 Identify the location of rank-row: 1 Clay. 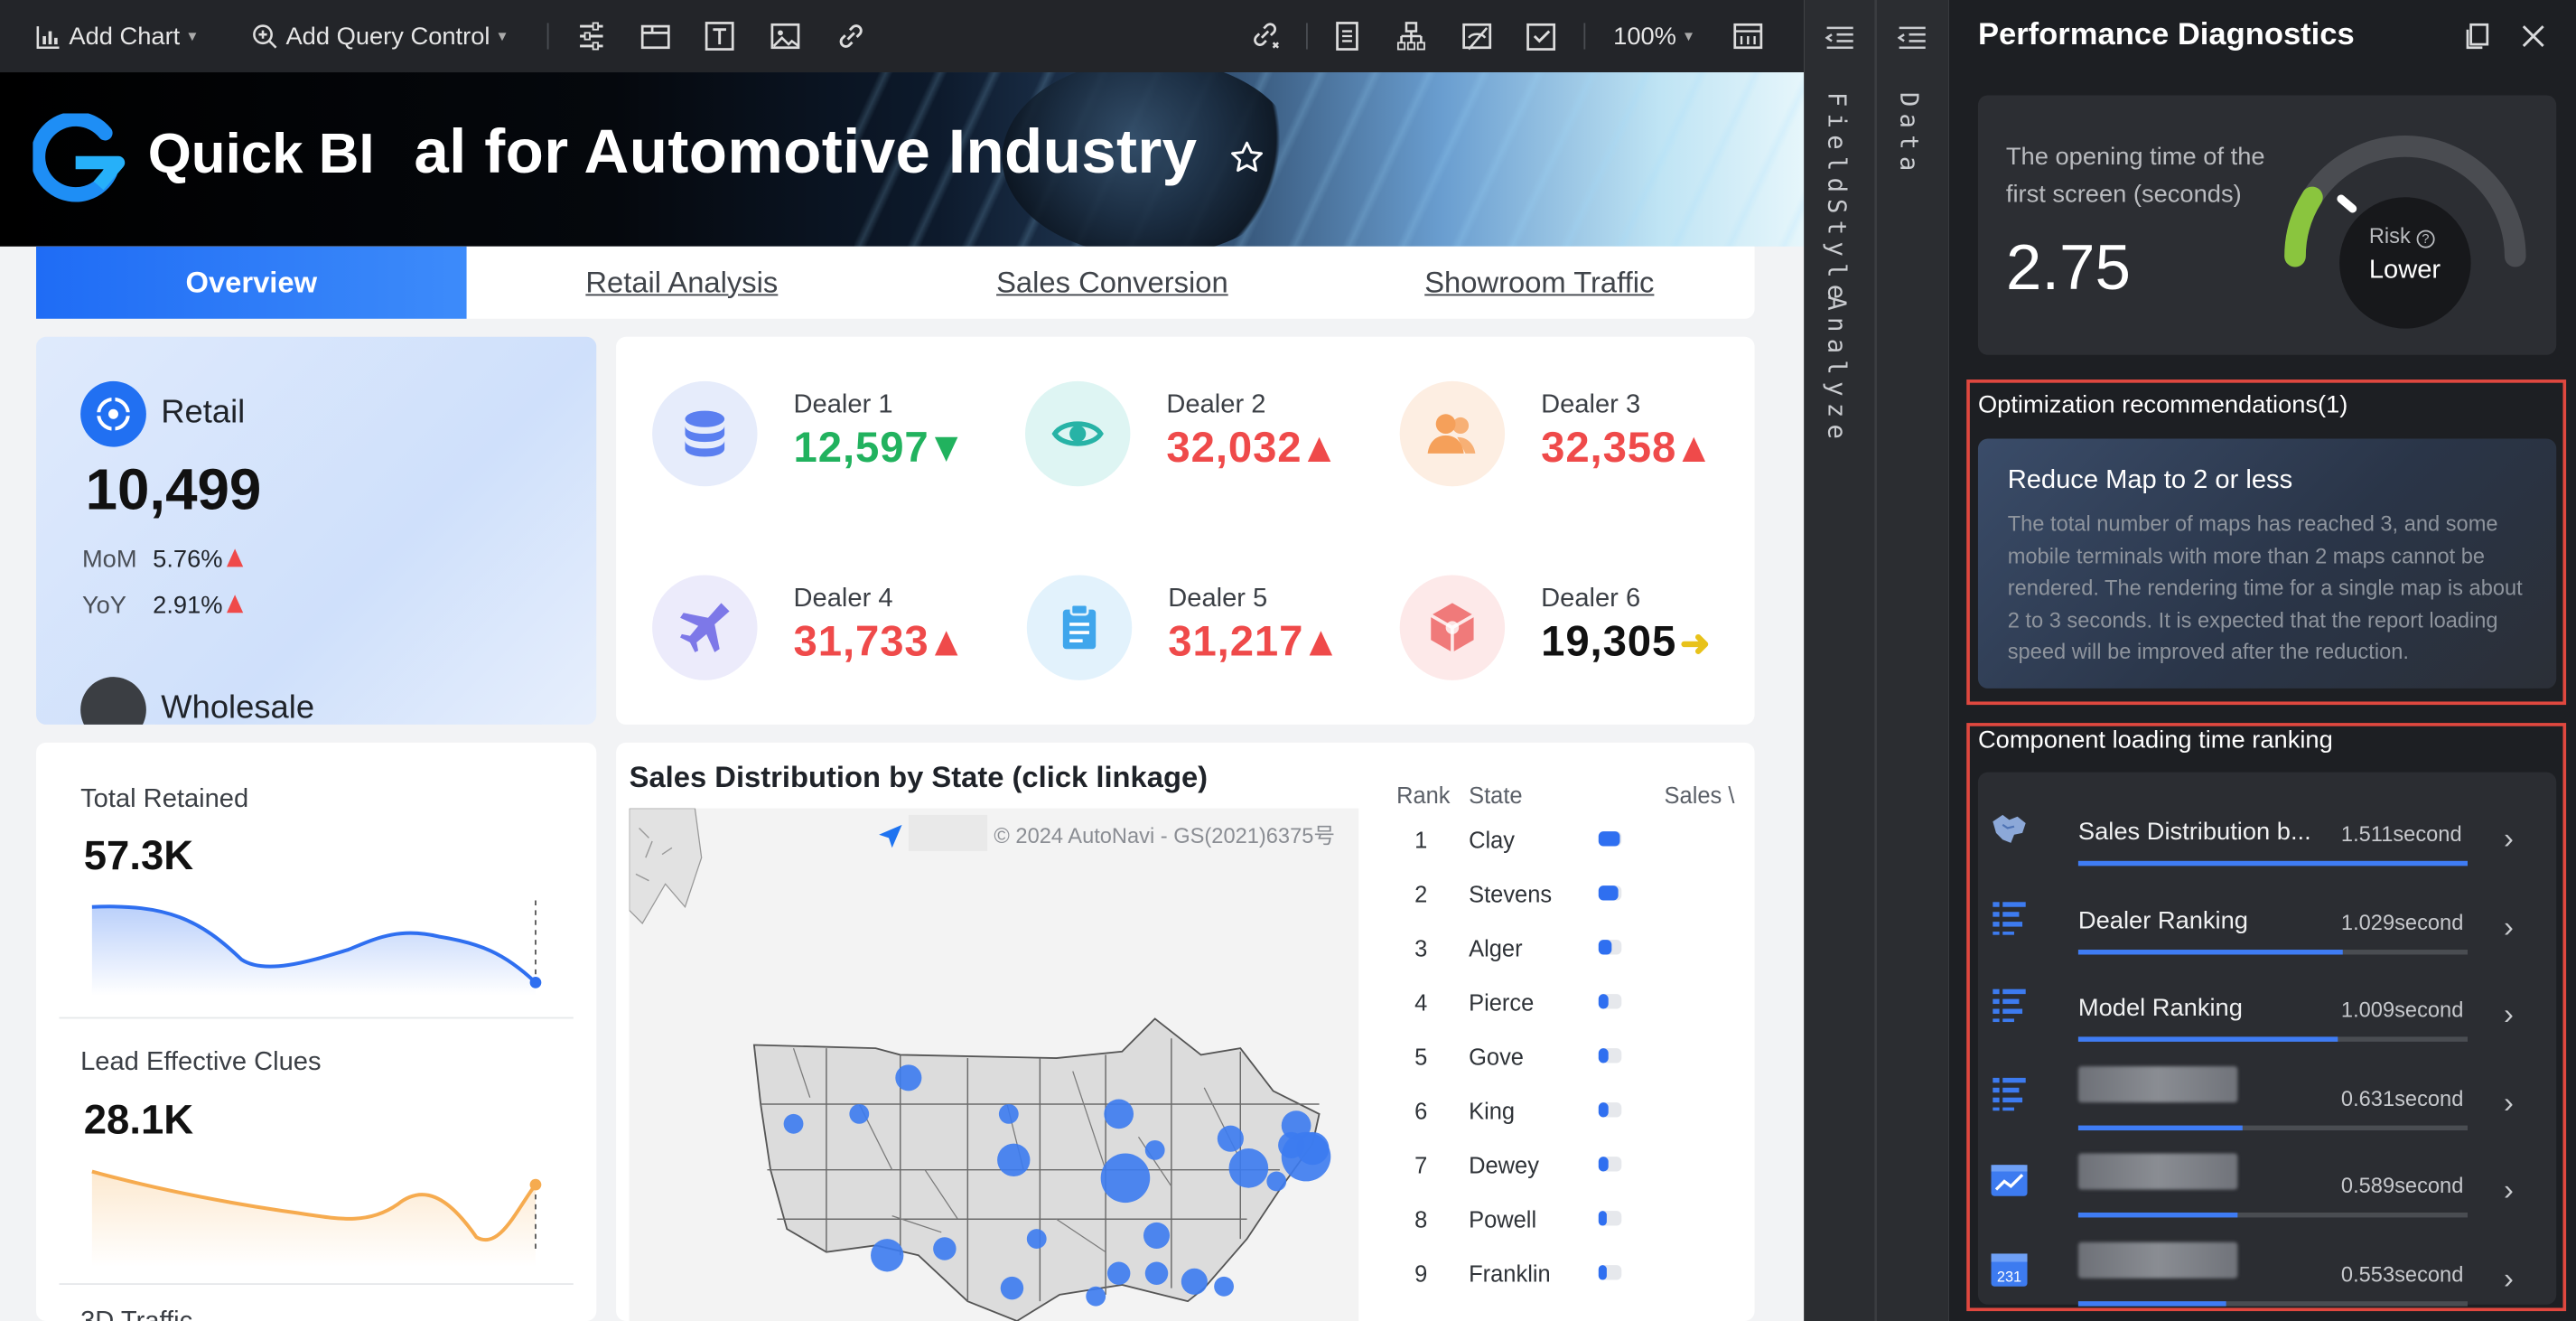
(1564, 847).